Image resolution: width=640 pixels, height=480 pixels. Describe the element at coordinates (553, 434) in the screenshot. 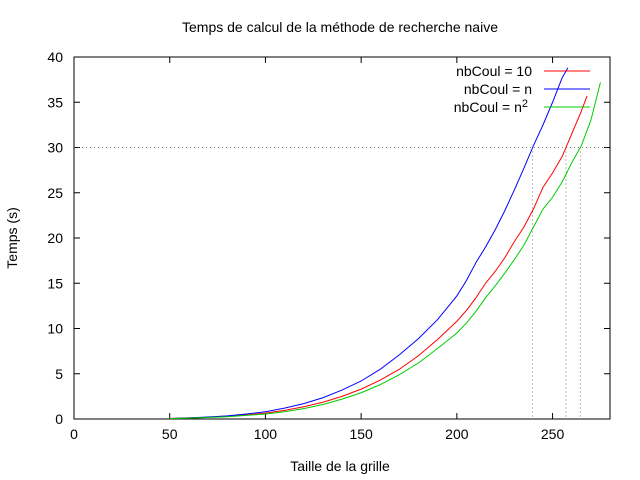

I see `x-tick-label: 250` at that location.